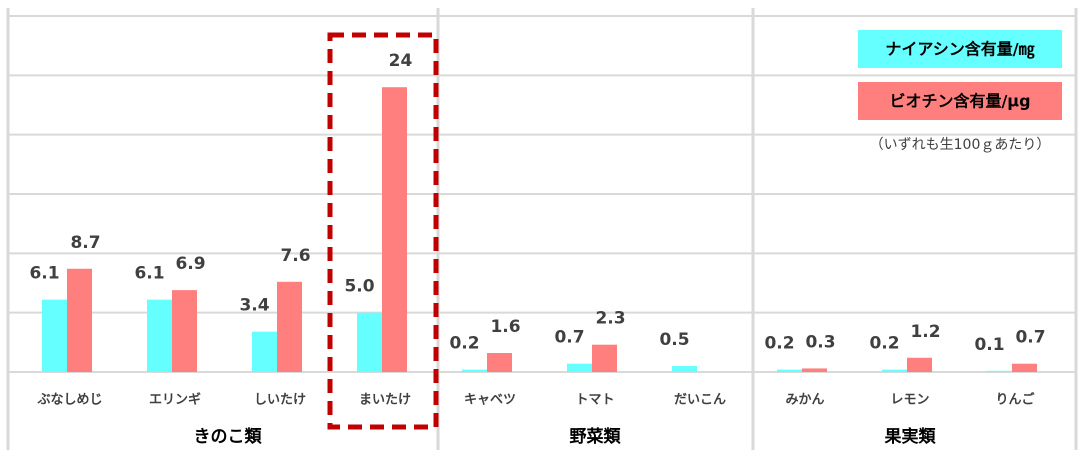  What do you see at coordinates (85, 243) in the screenshot?
I see `data-label: 8.7` at bounding box center [85, 243].